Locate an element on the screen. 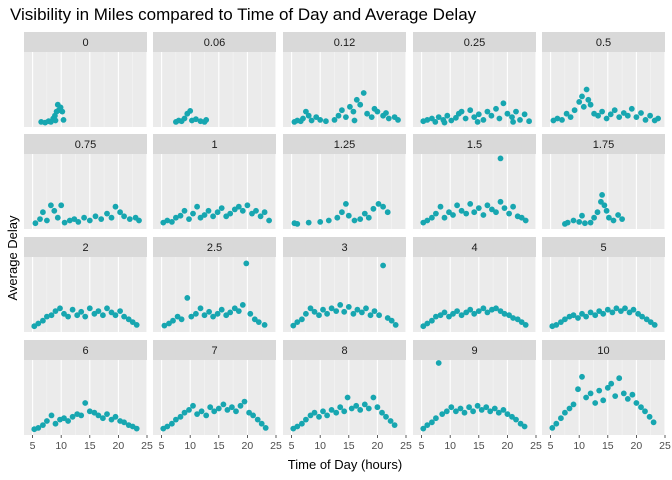 The image size is (672, 480). facet-panel: 0.06 is located at coordinates (215, 79).